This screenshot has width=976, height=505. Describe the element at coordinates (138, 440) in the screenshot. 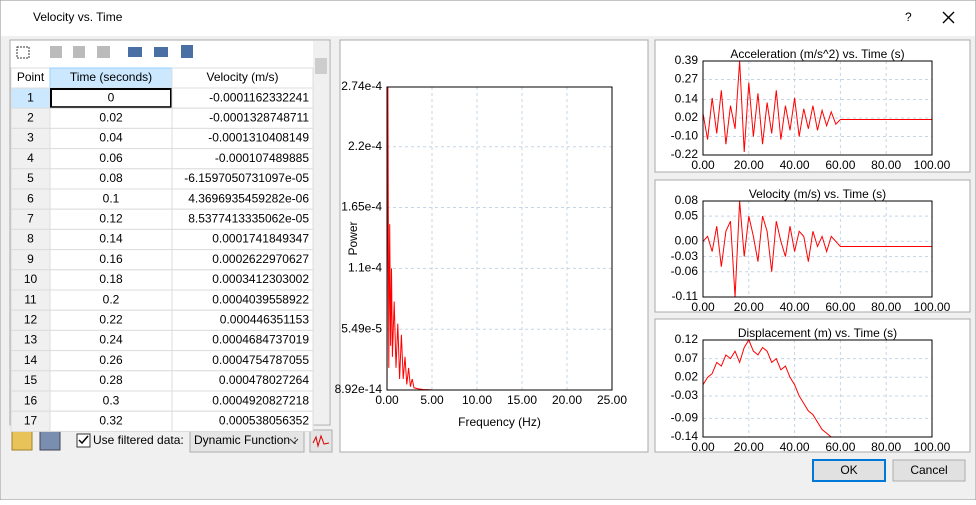

I see `checkbox-label: Use filtered data:` at that location.